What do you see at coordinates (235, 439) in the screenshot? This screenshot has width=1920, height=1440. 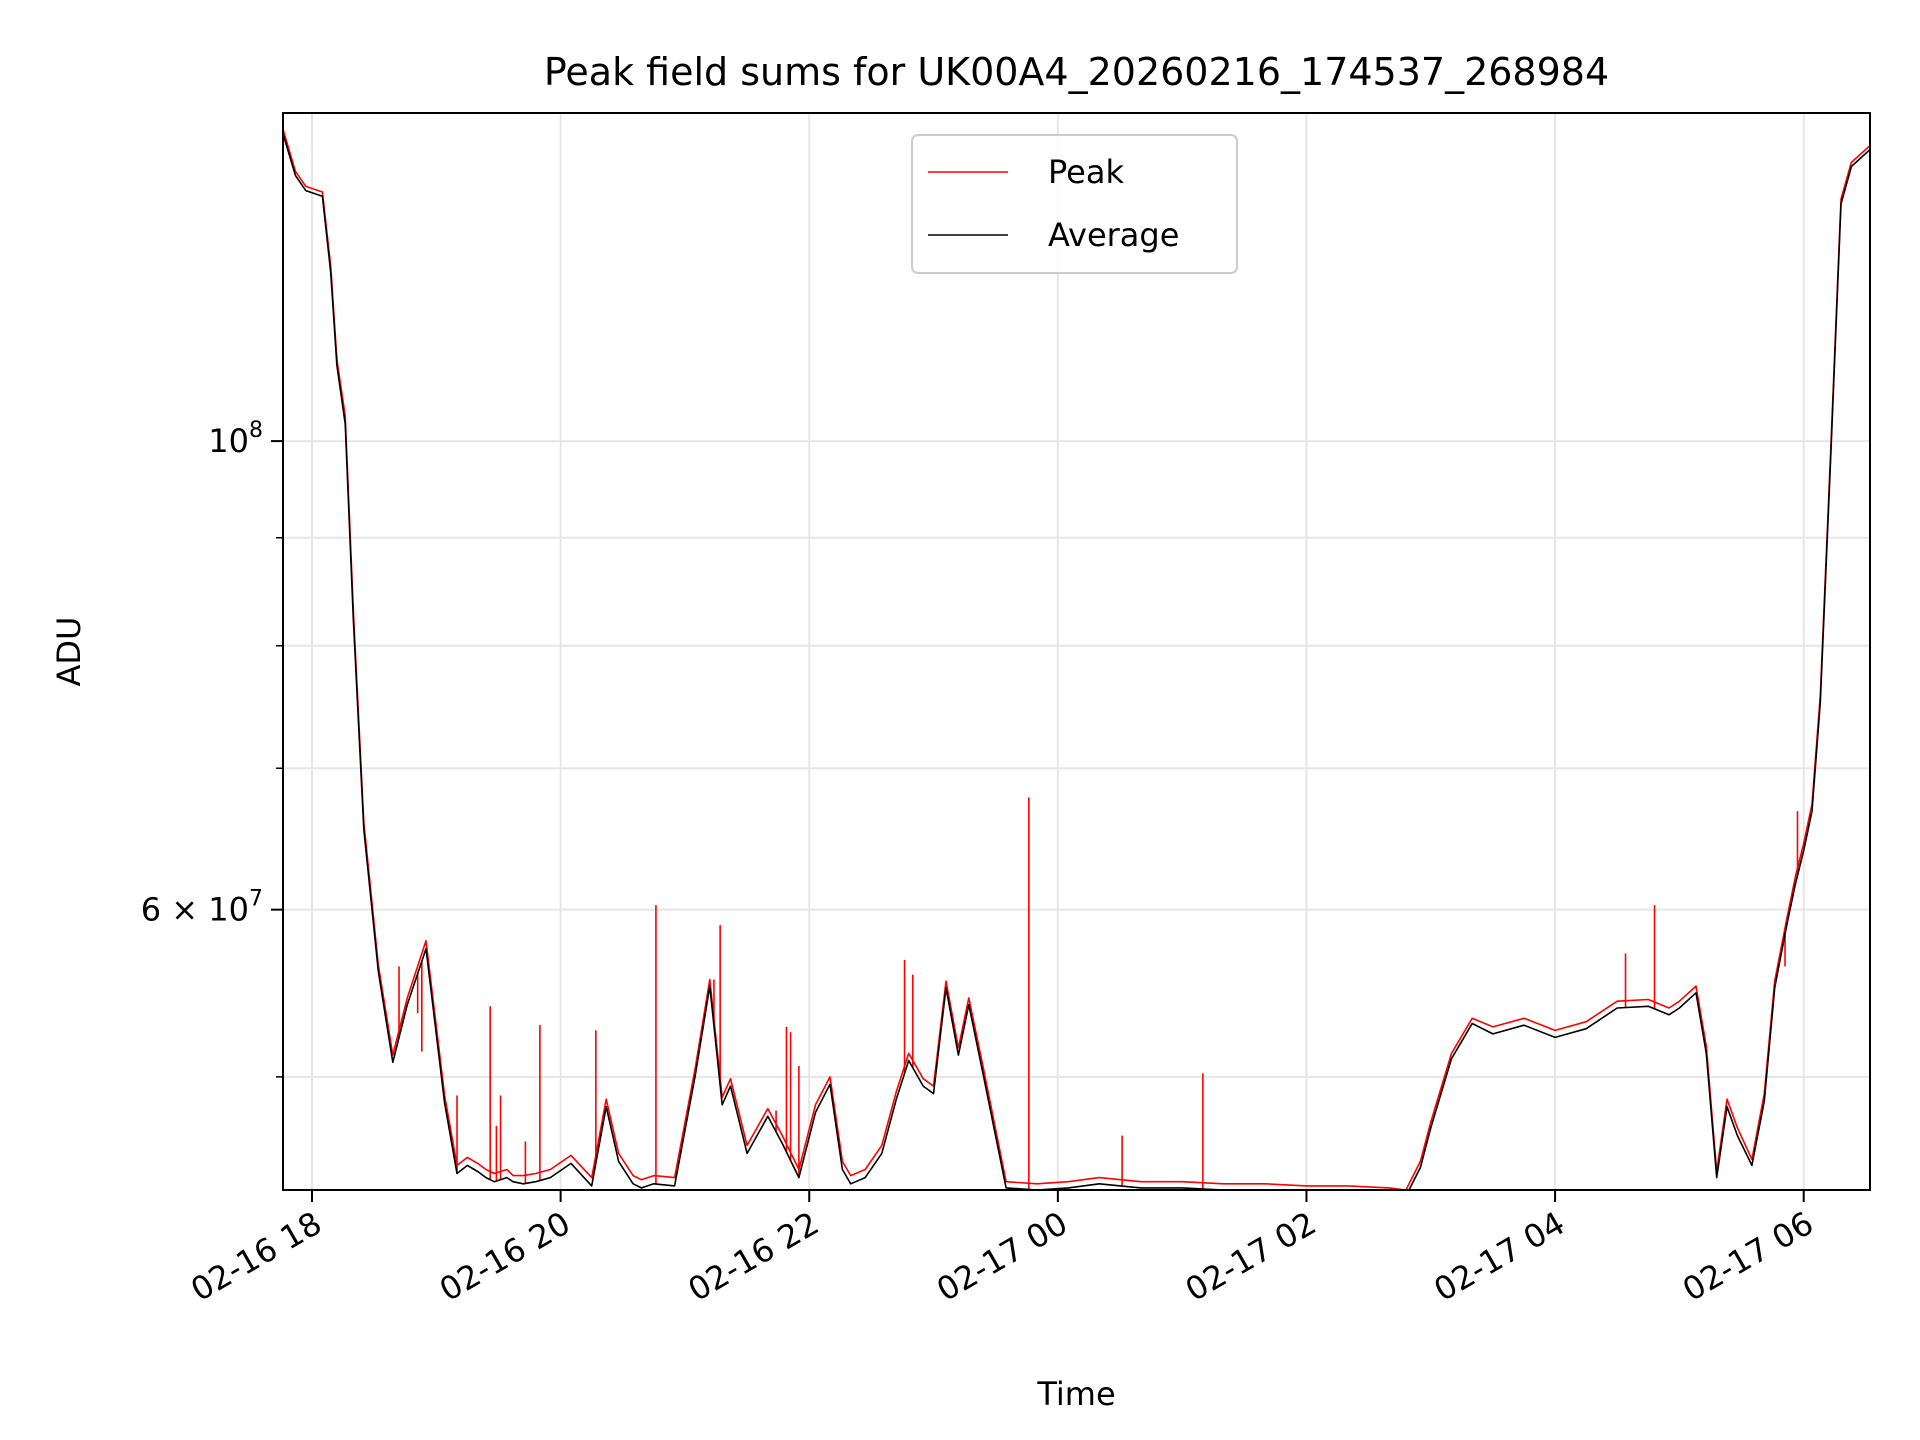 I see `y-tick-label: 108` at bounding box center [235, 439].